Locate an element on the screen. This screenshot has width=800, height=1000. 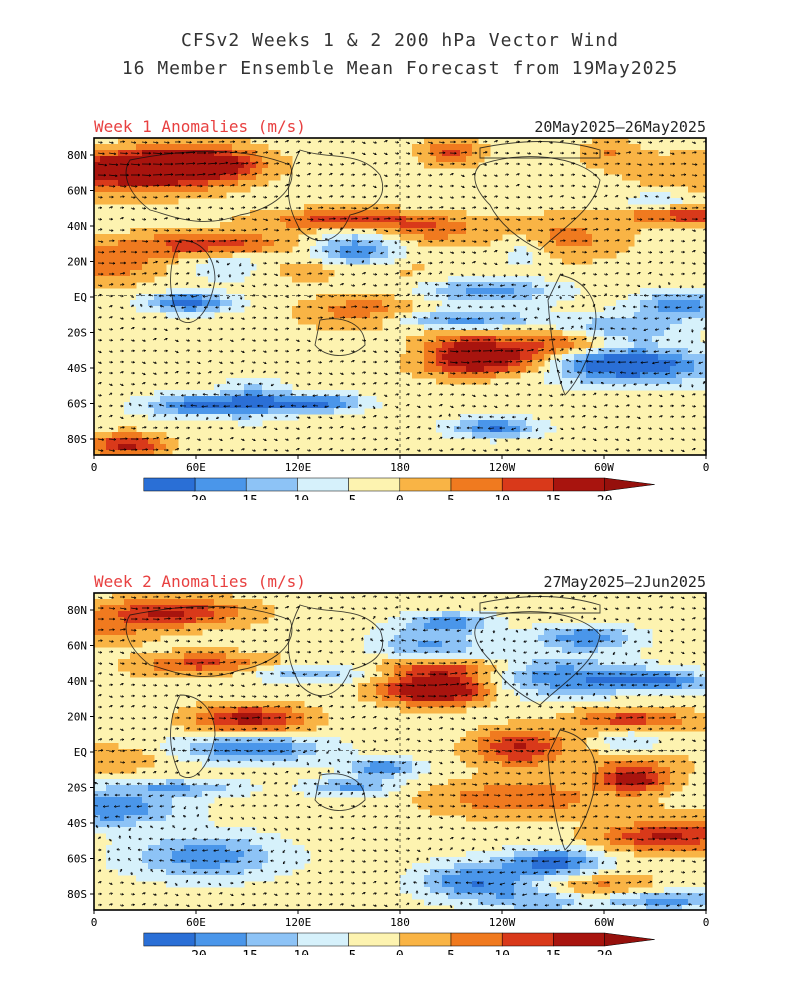
panel-label: Week 2 Anomalies (m/s) is located at coordinates (200, 581).